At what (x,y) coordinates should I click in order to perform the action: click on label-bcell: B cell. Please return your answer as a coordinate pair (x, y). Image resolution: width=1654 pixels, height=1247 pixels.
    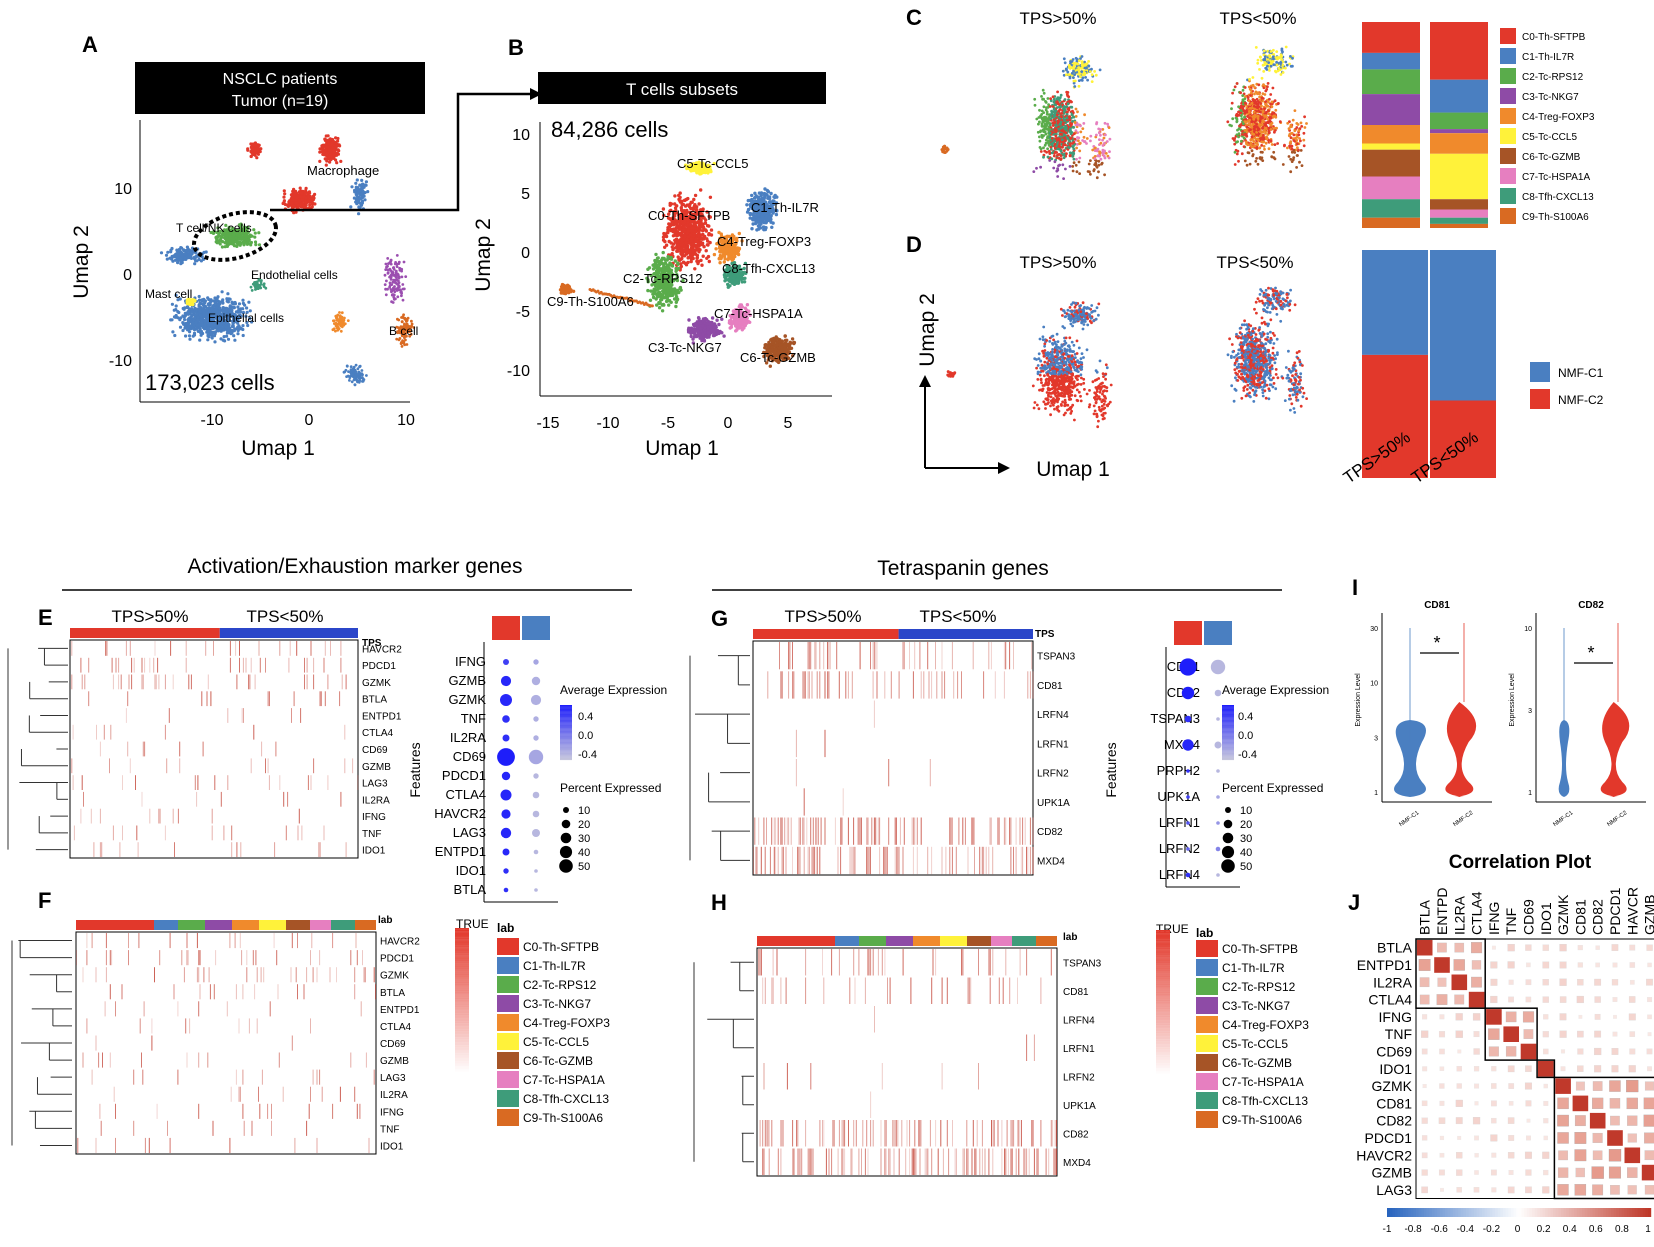
    Looking at the image, I should click on (403, 331).